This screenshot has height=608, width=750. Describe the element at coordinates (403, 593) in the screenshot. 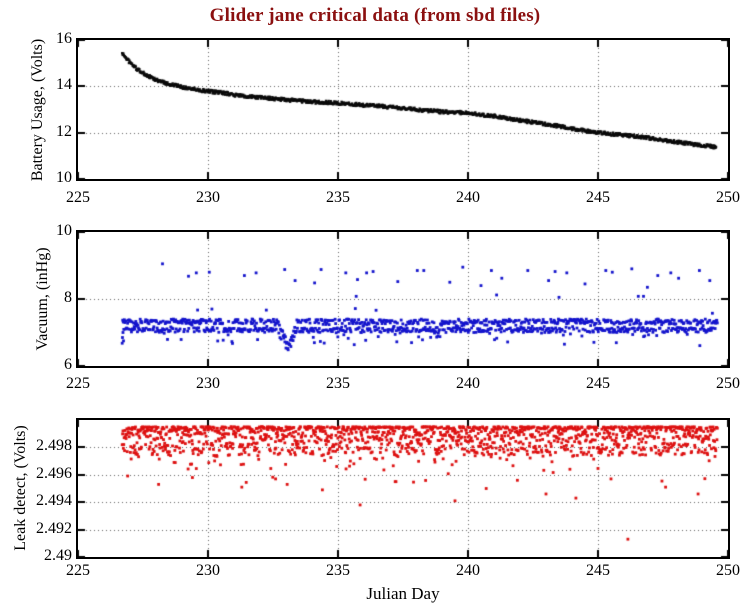

I see `x-axis-label: Julian Day` at that location.